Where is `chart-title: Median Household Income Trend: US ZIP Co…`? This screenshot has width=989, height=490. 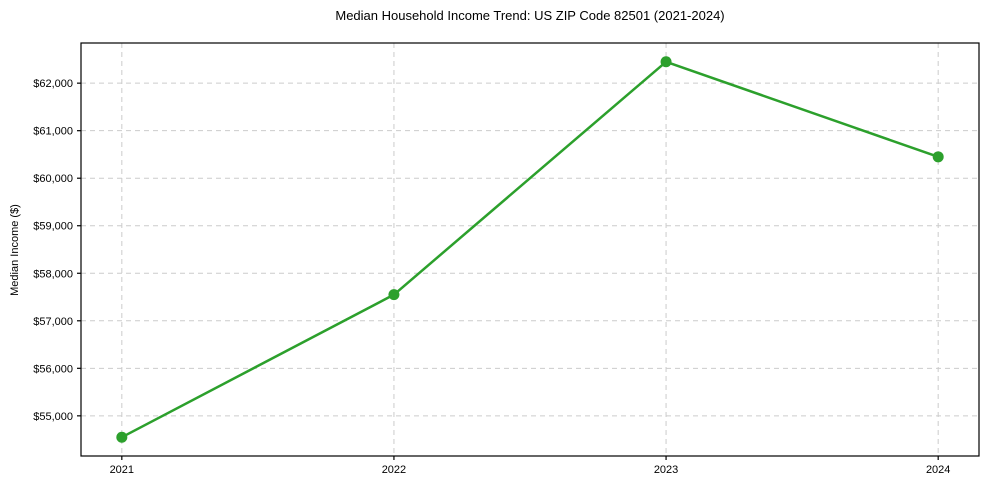 chart-title: Median Household Income Trend: US ZIP Co… is located at coordinates (530, 15).